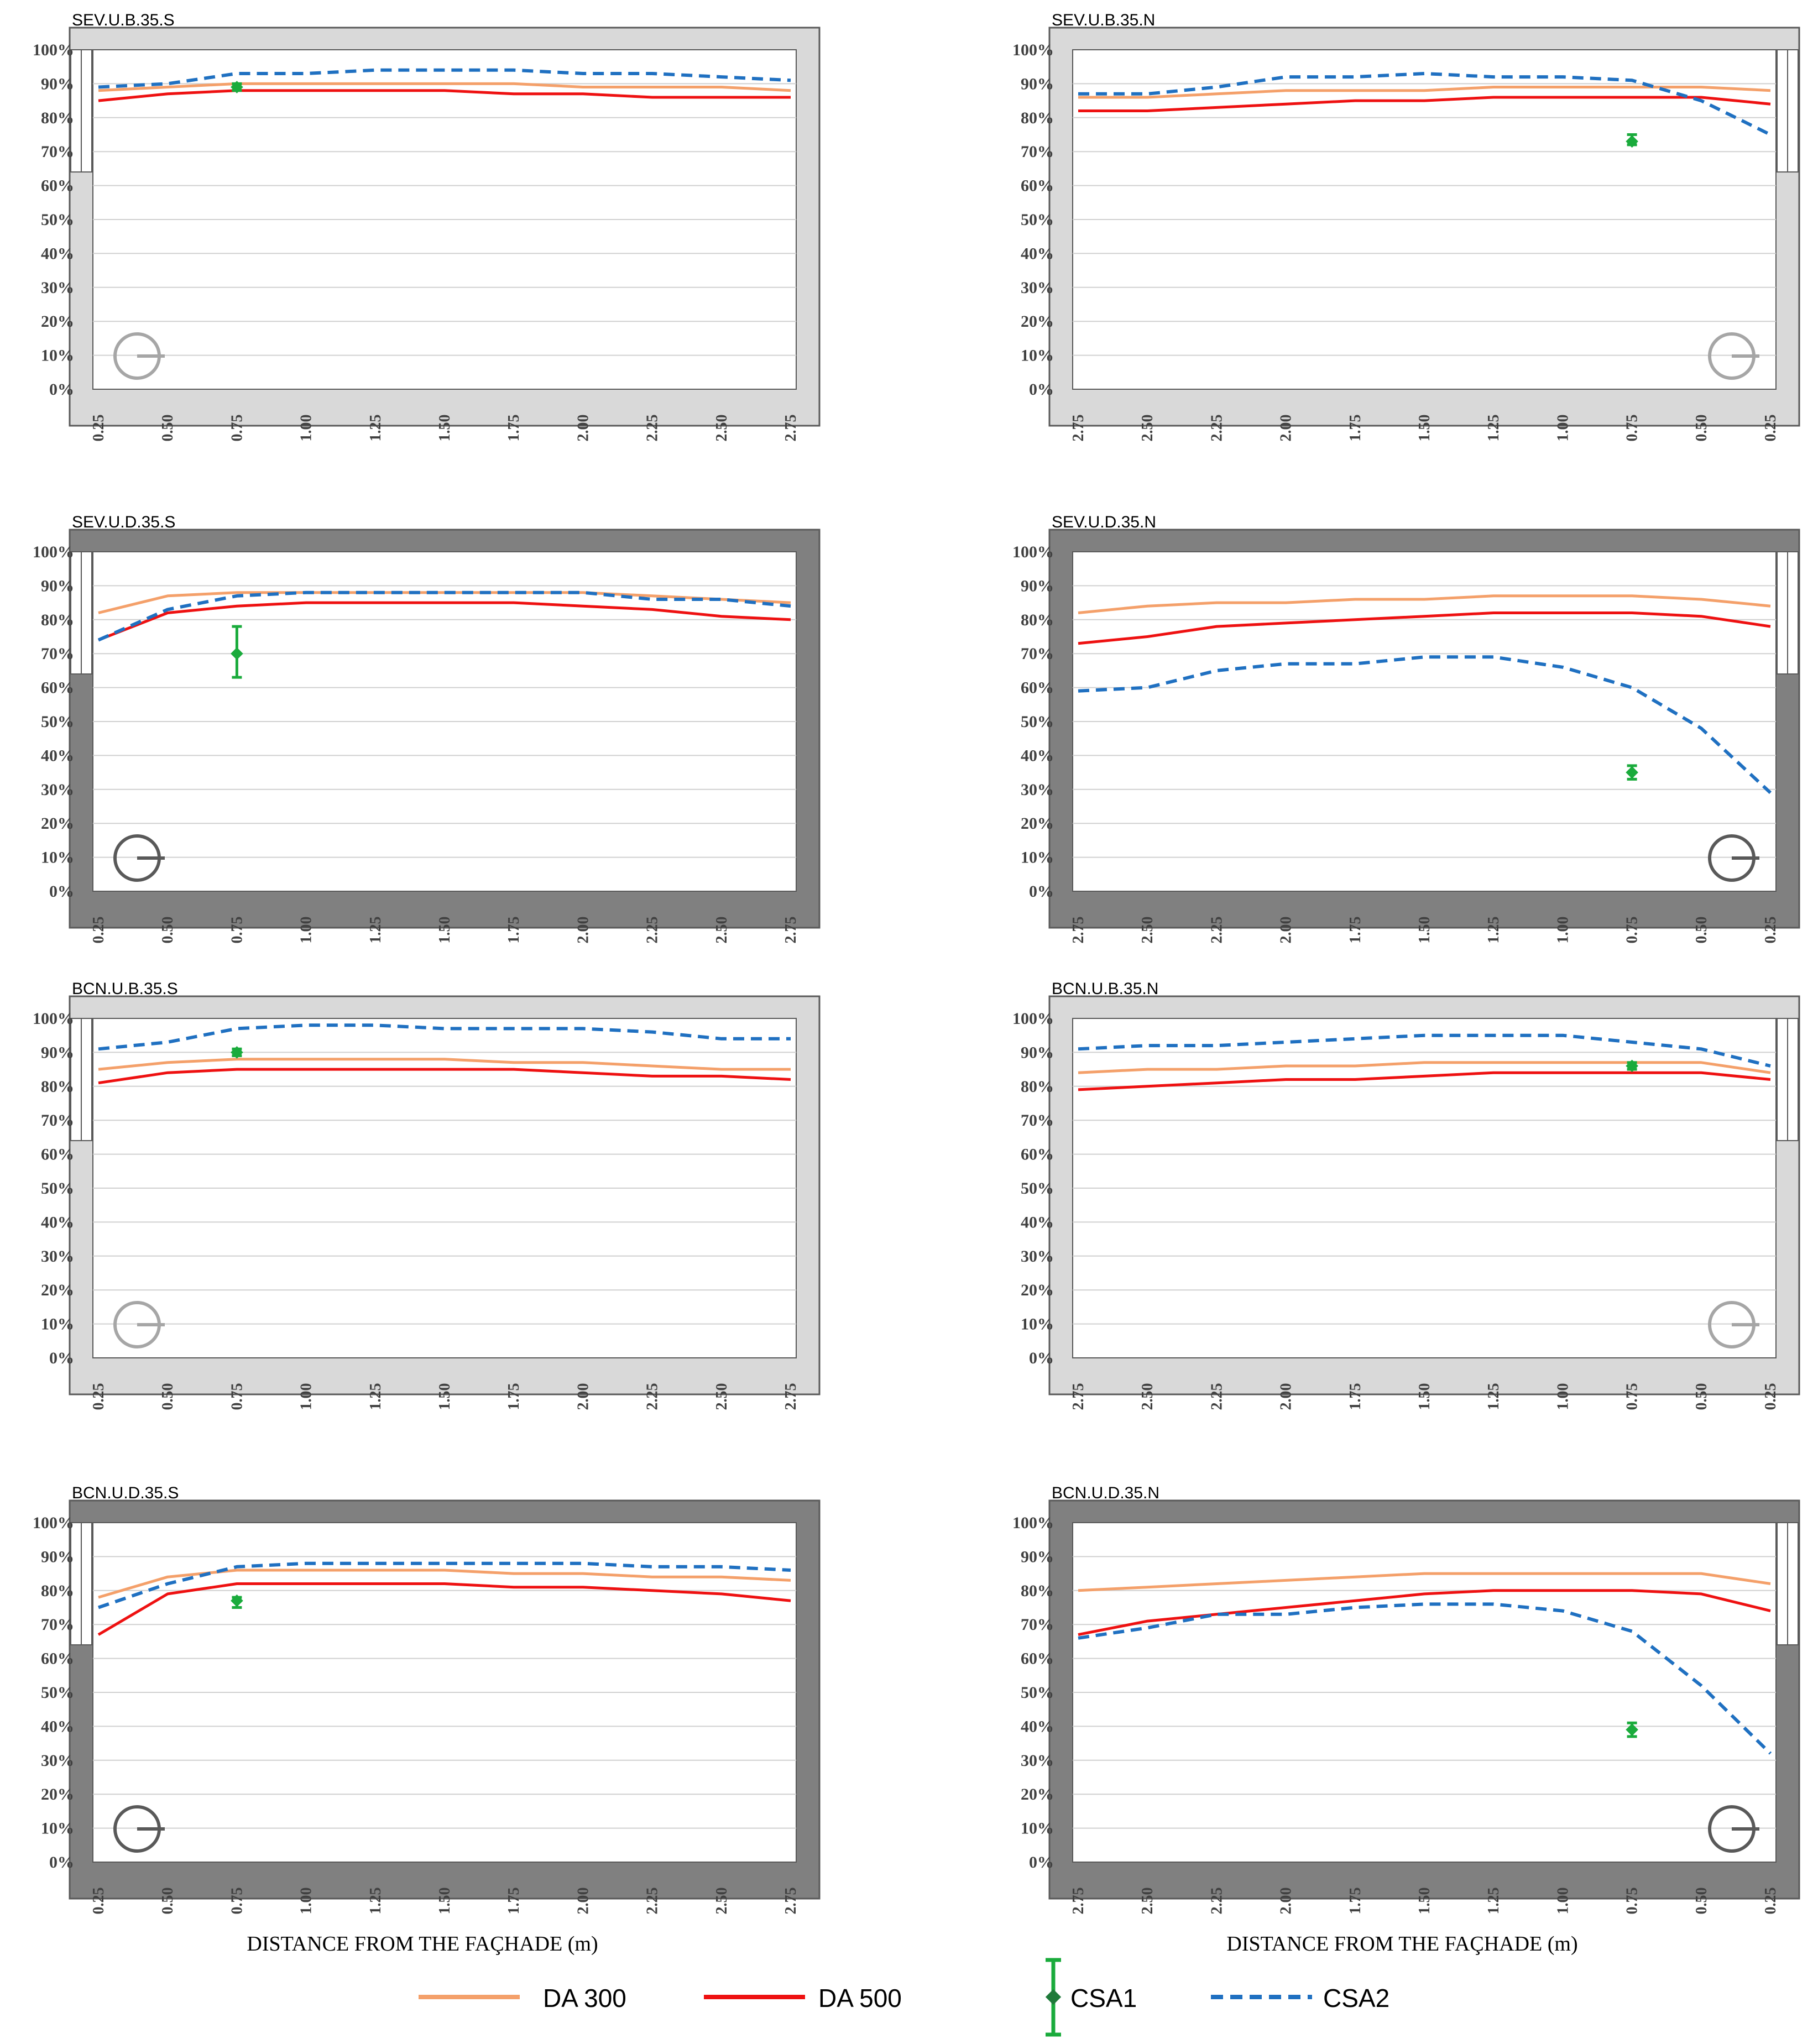 This screenshot has width=1818, height=2044. Describe the element at coordinates (422, 1944) in the screenshot. I see `x-axis-title: DISTANCE FROM THE FAÇHADE (m)` at that location.